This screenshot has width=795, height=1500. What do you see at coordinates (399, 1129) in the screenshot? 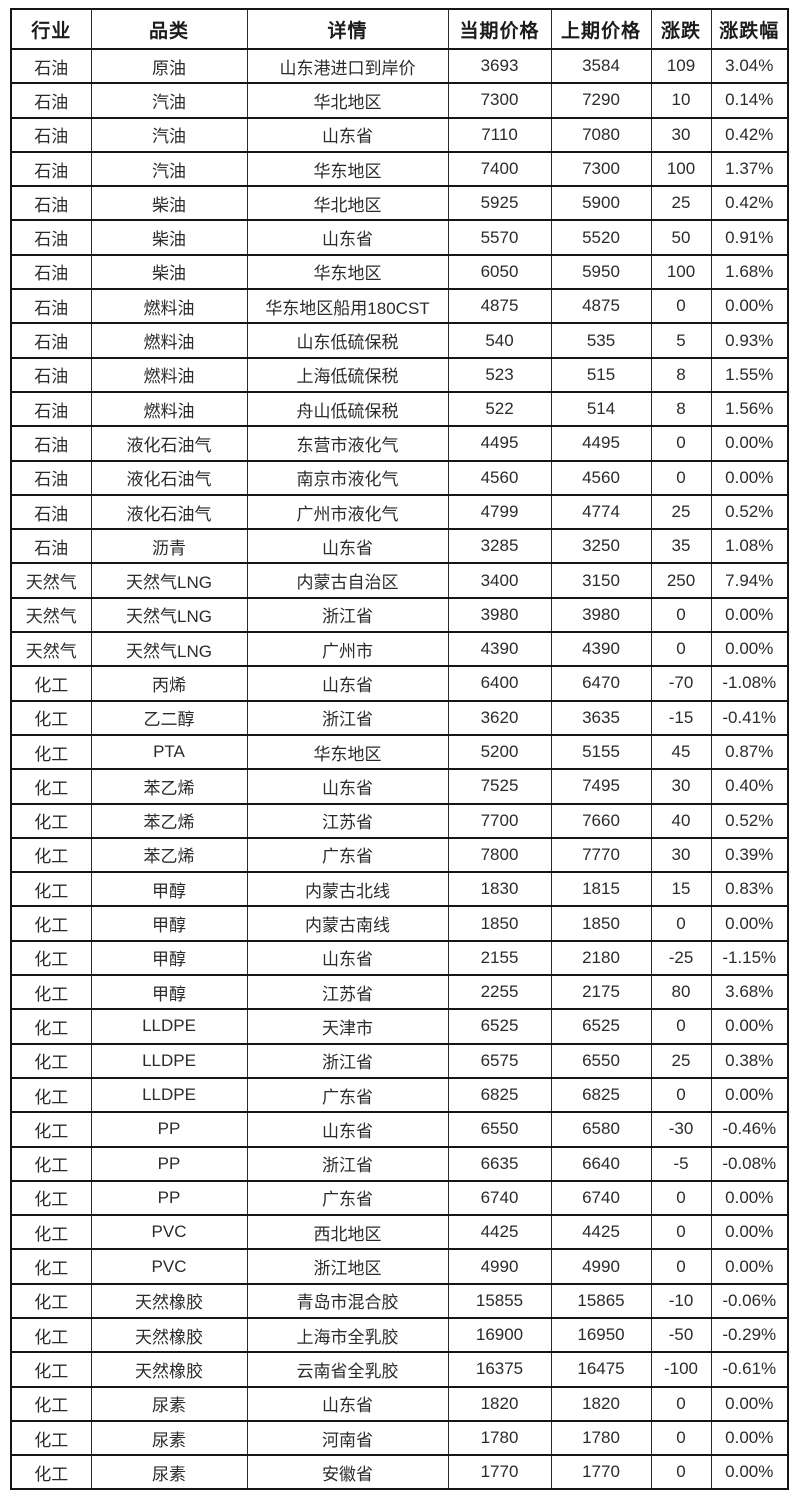
I see `table-row: 化工 PP 山东省 6550 6580 -30 -0.46%` at bounding box center [399, 1129].